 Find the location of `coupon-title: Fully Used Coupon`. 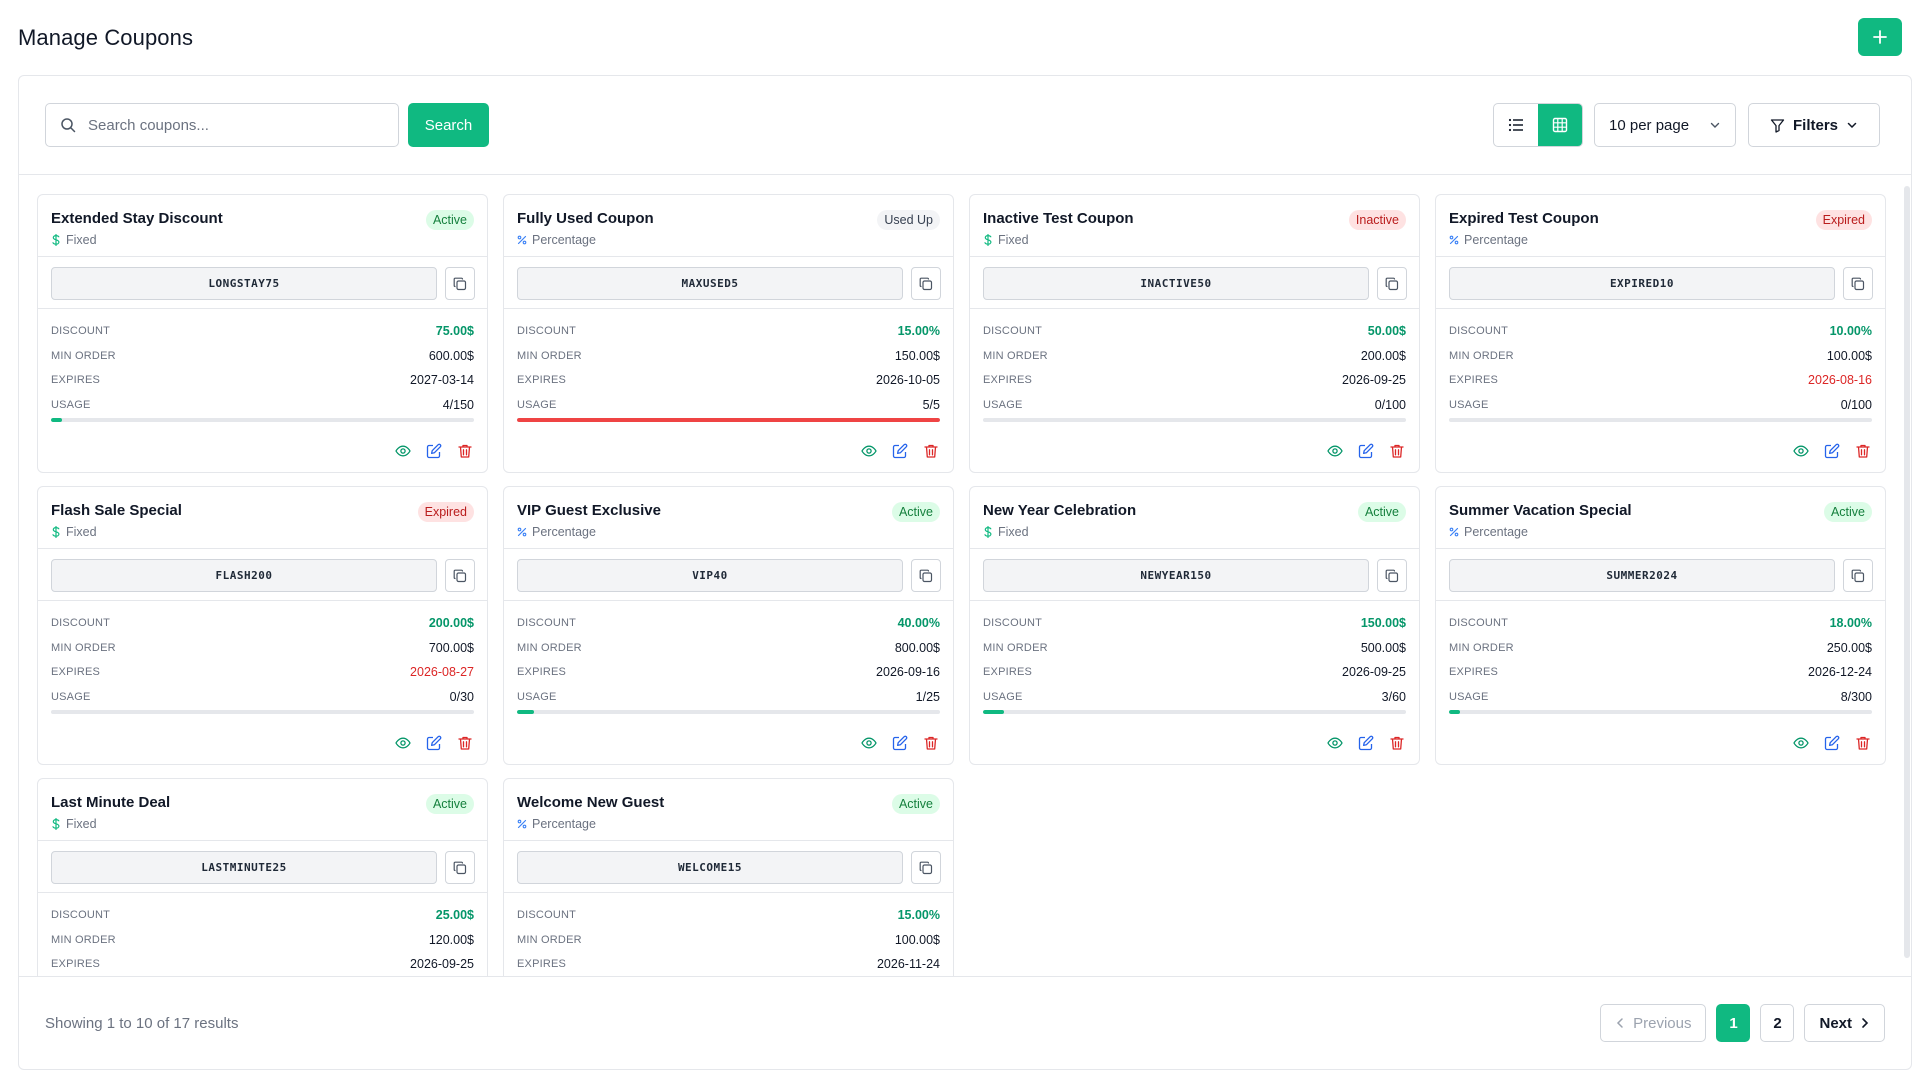

coupon-title: Fully Used Coupon is located at coordinates (585, 218).